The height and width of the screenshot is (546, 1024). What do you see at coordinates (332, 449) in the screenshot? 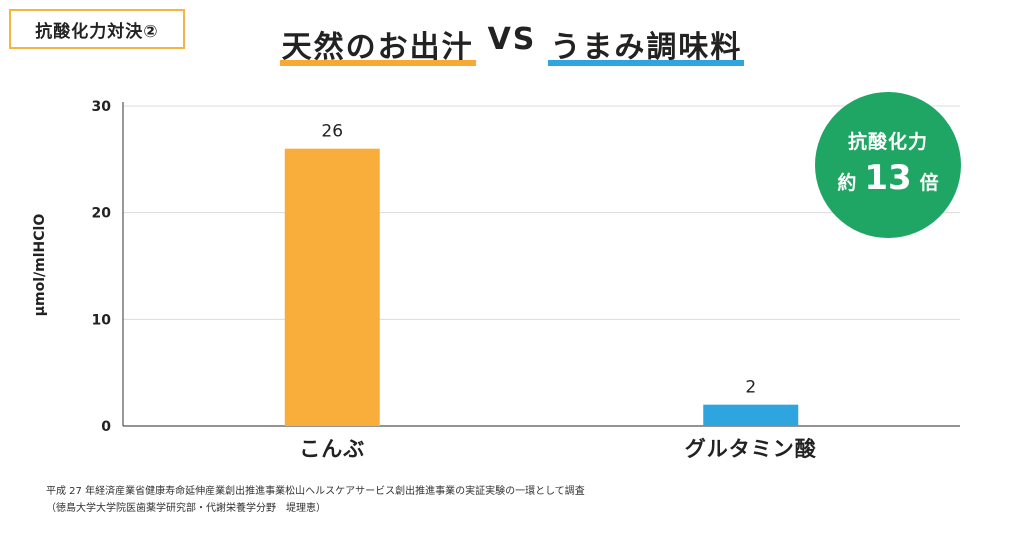
I see `x-tick-label: こんぶ` at bounding box center [332, 449].